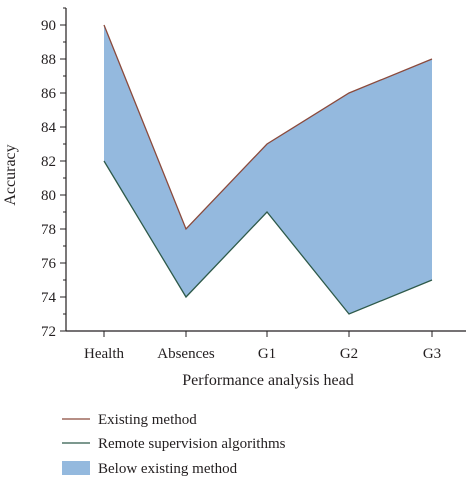 This screenshot has height=484, width=474. Describe the element at coordinates (48, 60) in the screenshot. I see `y-tick-label-88: 88` at that location.